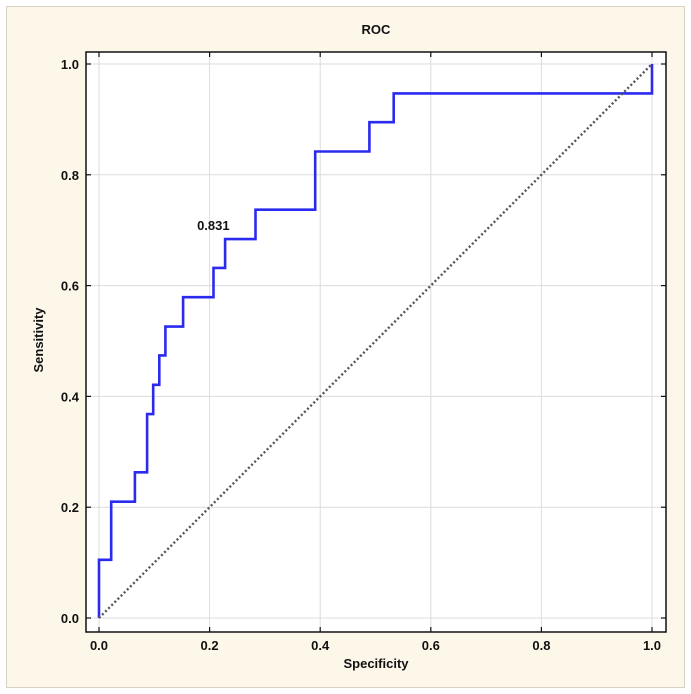 This screenshot has height=694, width=691. I want to click on y-axis-label: Sensitivity, so click(38, 340).